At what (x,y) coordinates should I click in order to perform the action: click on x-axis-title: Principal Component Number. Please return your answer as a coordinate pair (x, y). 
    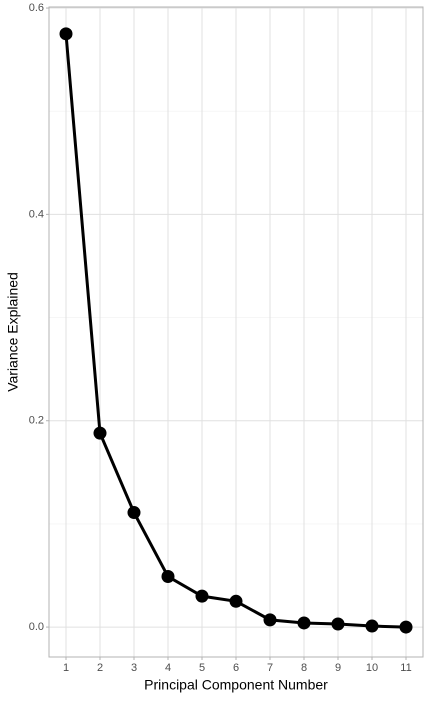
    Looking at the image, I should click on (236, 685).